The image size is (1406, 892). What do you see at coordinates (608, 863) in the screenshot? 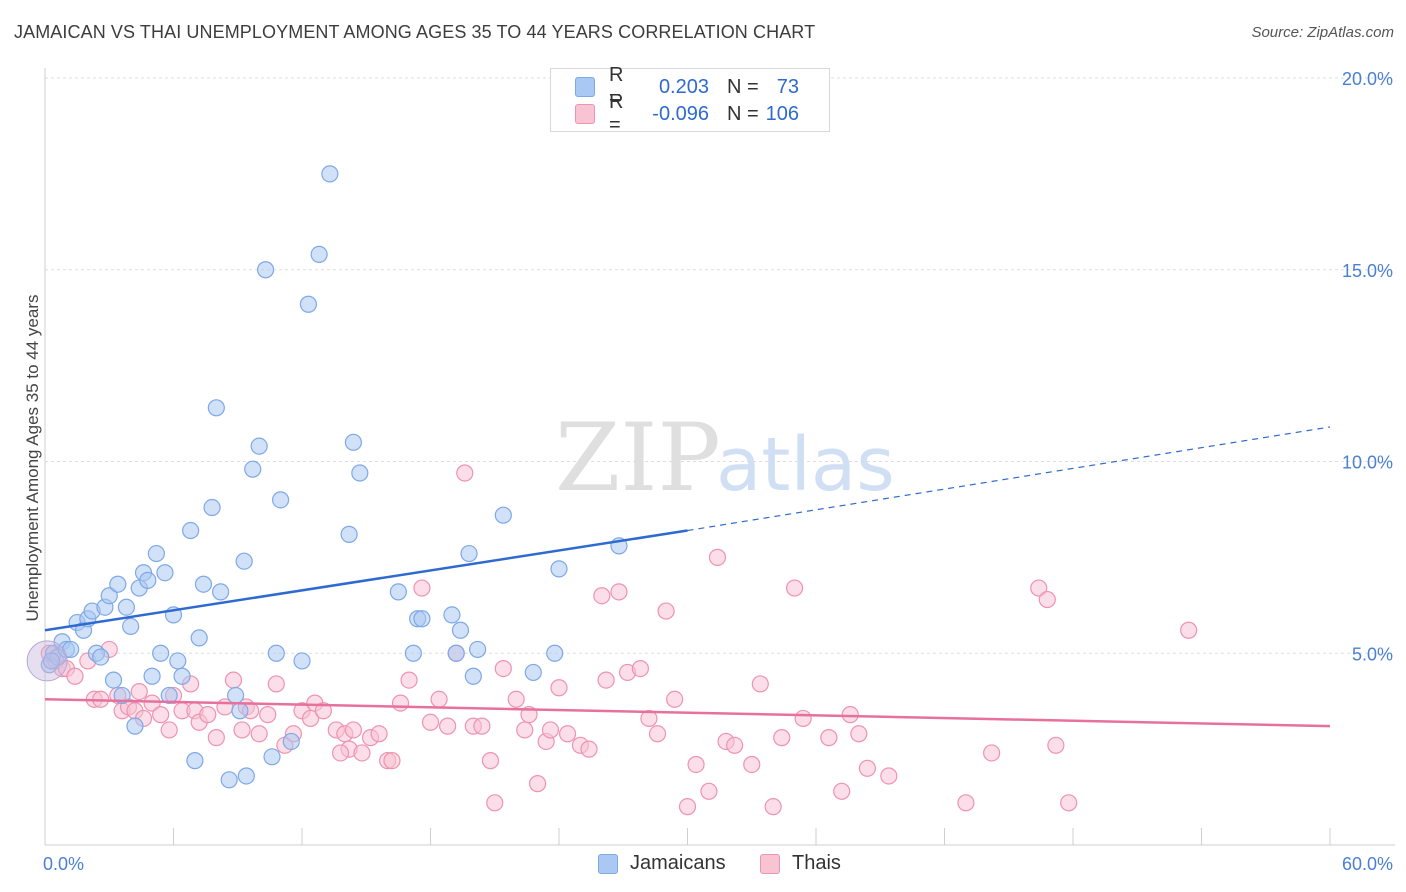
I see `legend-swatch-jamaicans` at bounding box center [608, 863].